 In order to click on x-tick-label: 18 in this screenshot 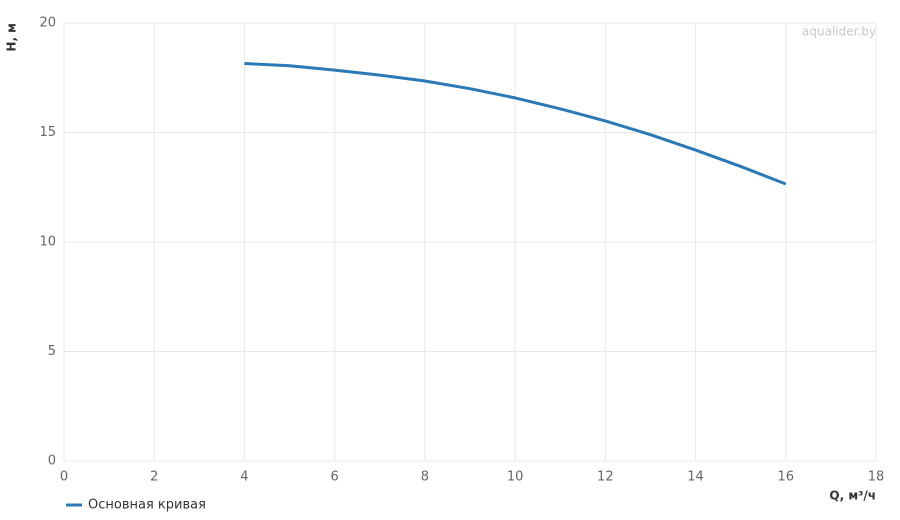, I will do `click(876, 477)`.